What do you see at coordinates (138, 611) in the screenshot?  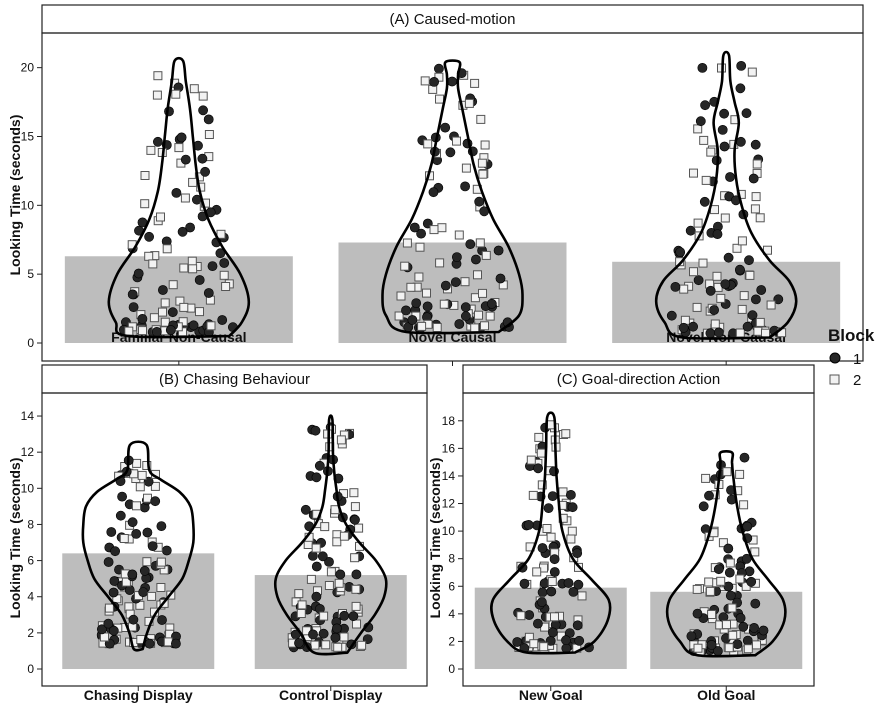 I see `bar-chasing-display` at bounding box center [138, 611].